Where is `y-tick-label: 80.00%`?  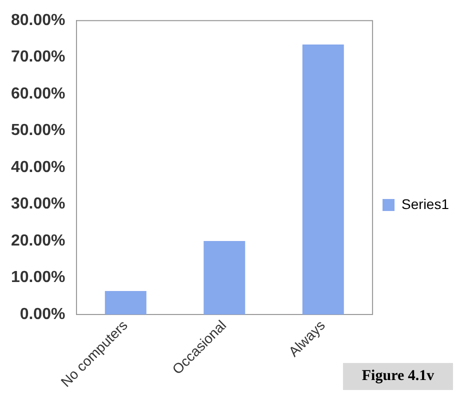
y-tick-label: 80.00% is located at coordinates (38, 21).